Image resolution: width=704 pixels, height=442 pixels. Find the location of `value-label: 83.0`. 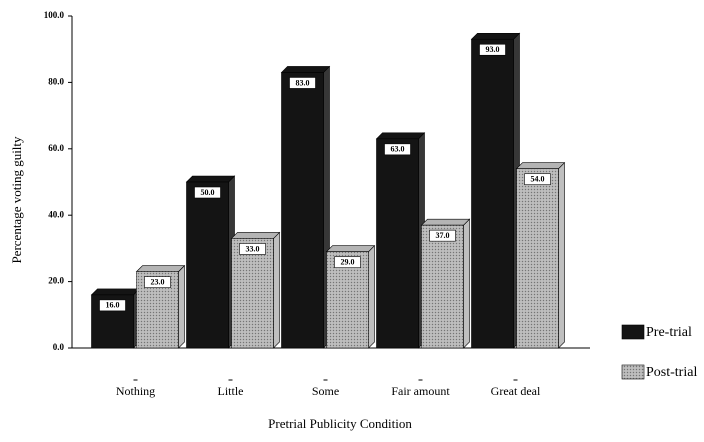

value-label: 83.0 is located at coordinates (303, 82).